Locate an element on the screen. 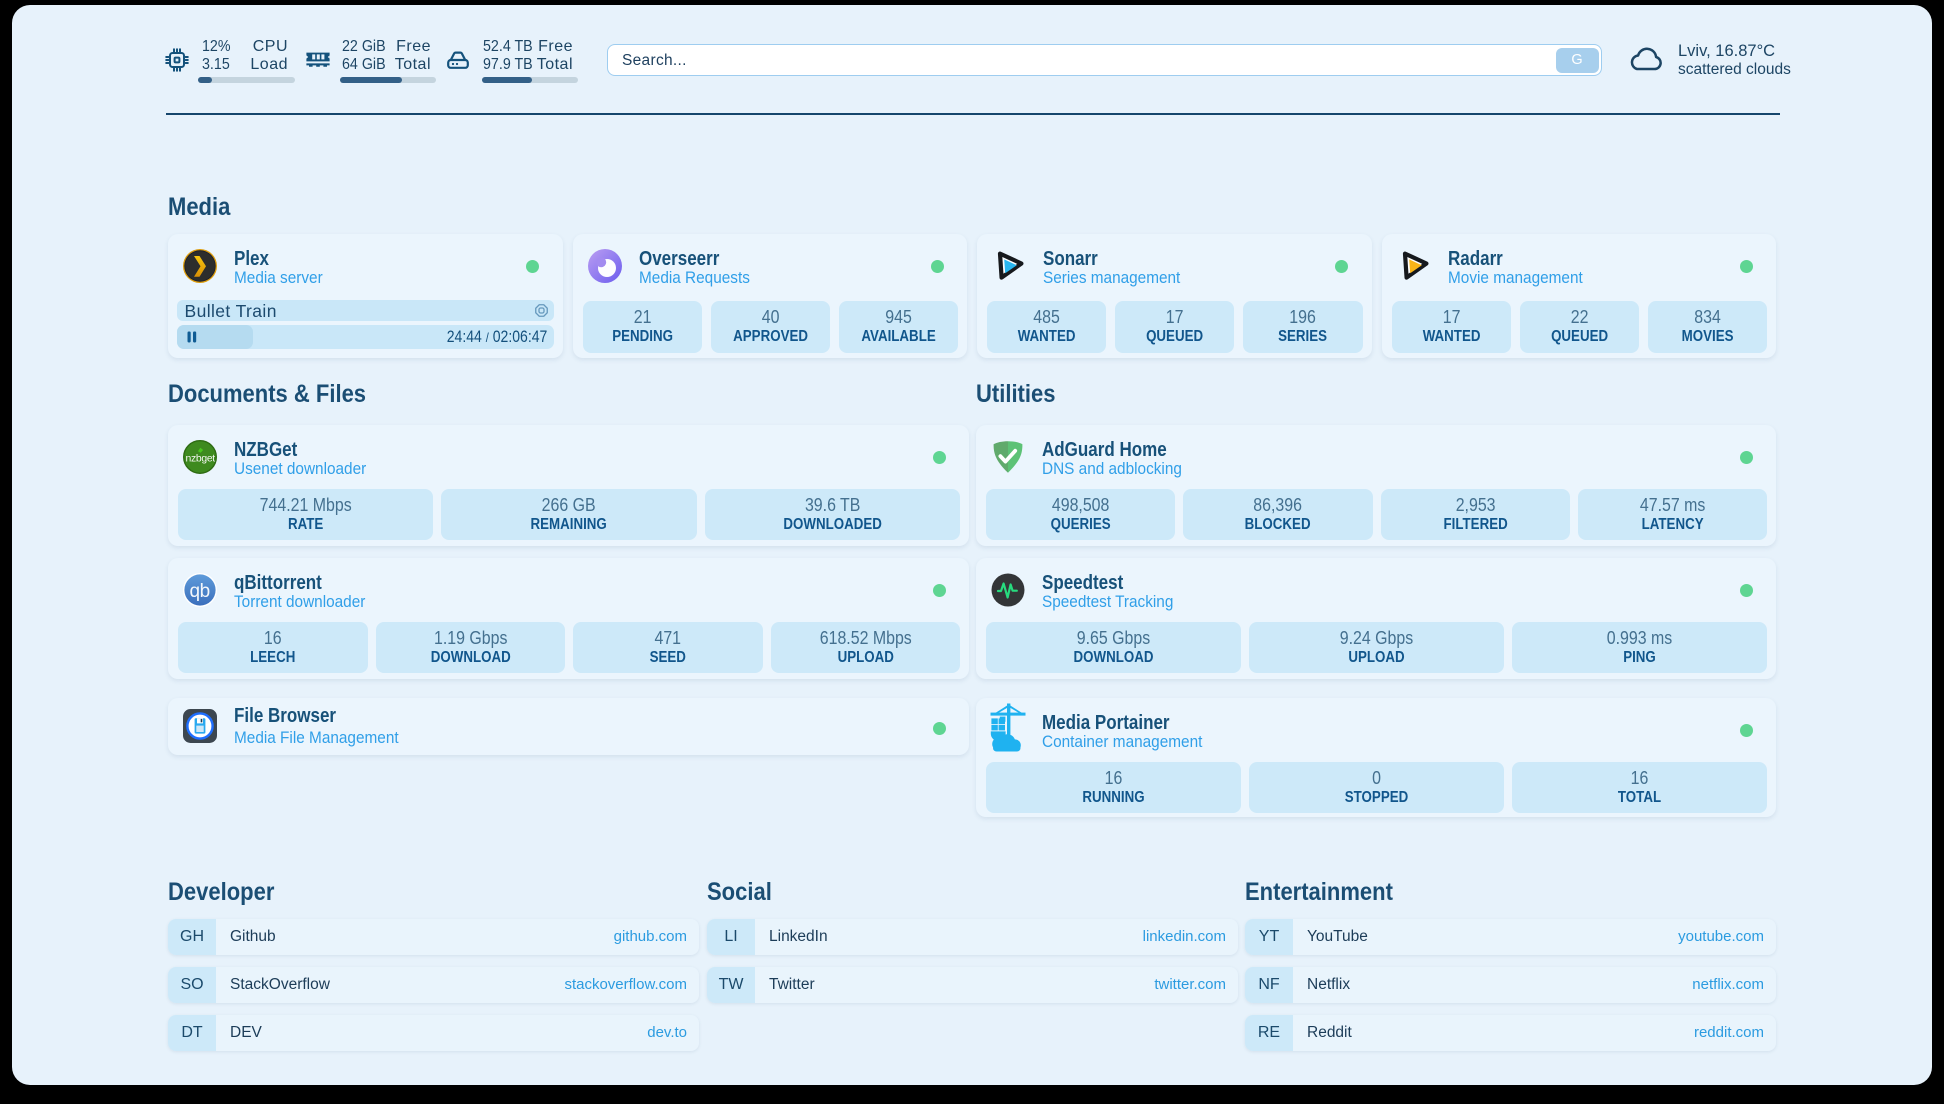  svg-text: nzbget is located at coordinates (200, 459).